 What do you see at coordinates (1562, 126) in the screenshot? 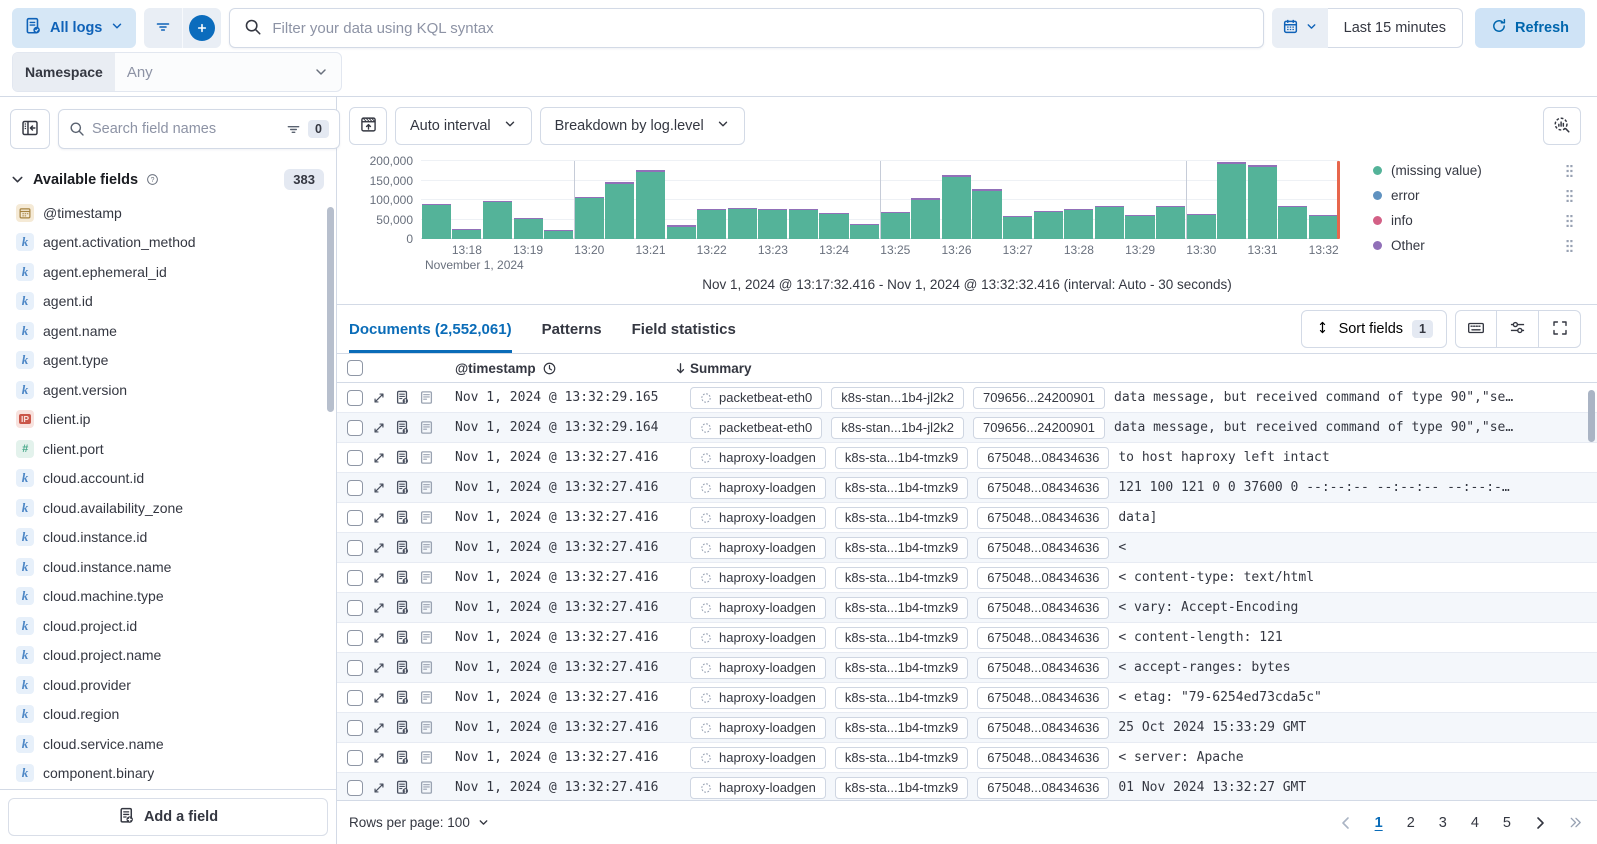
I see `explore-in-lens-button` at bounding box center [1562, 126].